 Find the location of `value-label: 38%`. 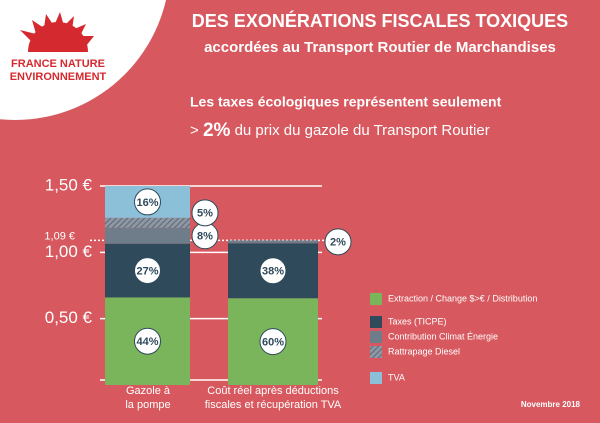

value-label: 38% is located at coordinates (273, 272).